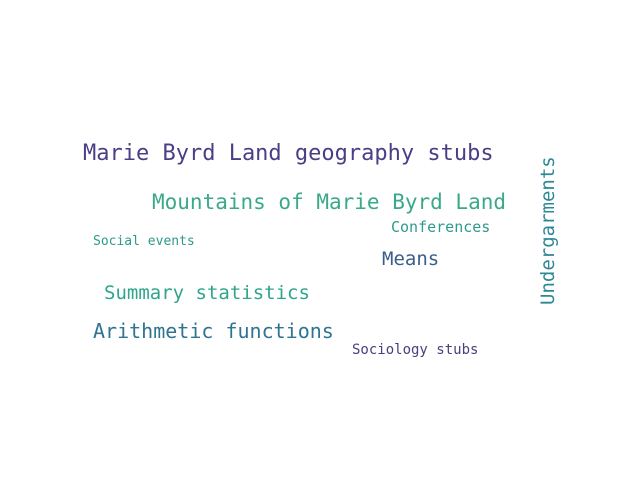 Image resolution: width=640 pixels, height=480 pixels. I want to click on word-means: Means, so click(411, 259).